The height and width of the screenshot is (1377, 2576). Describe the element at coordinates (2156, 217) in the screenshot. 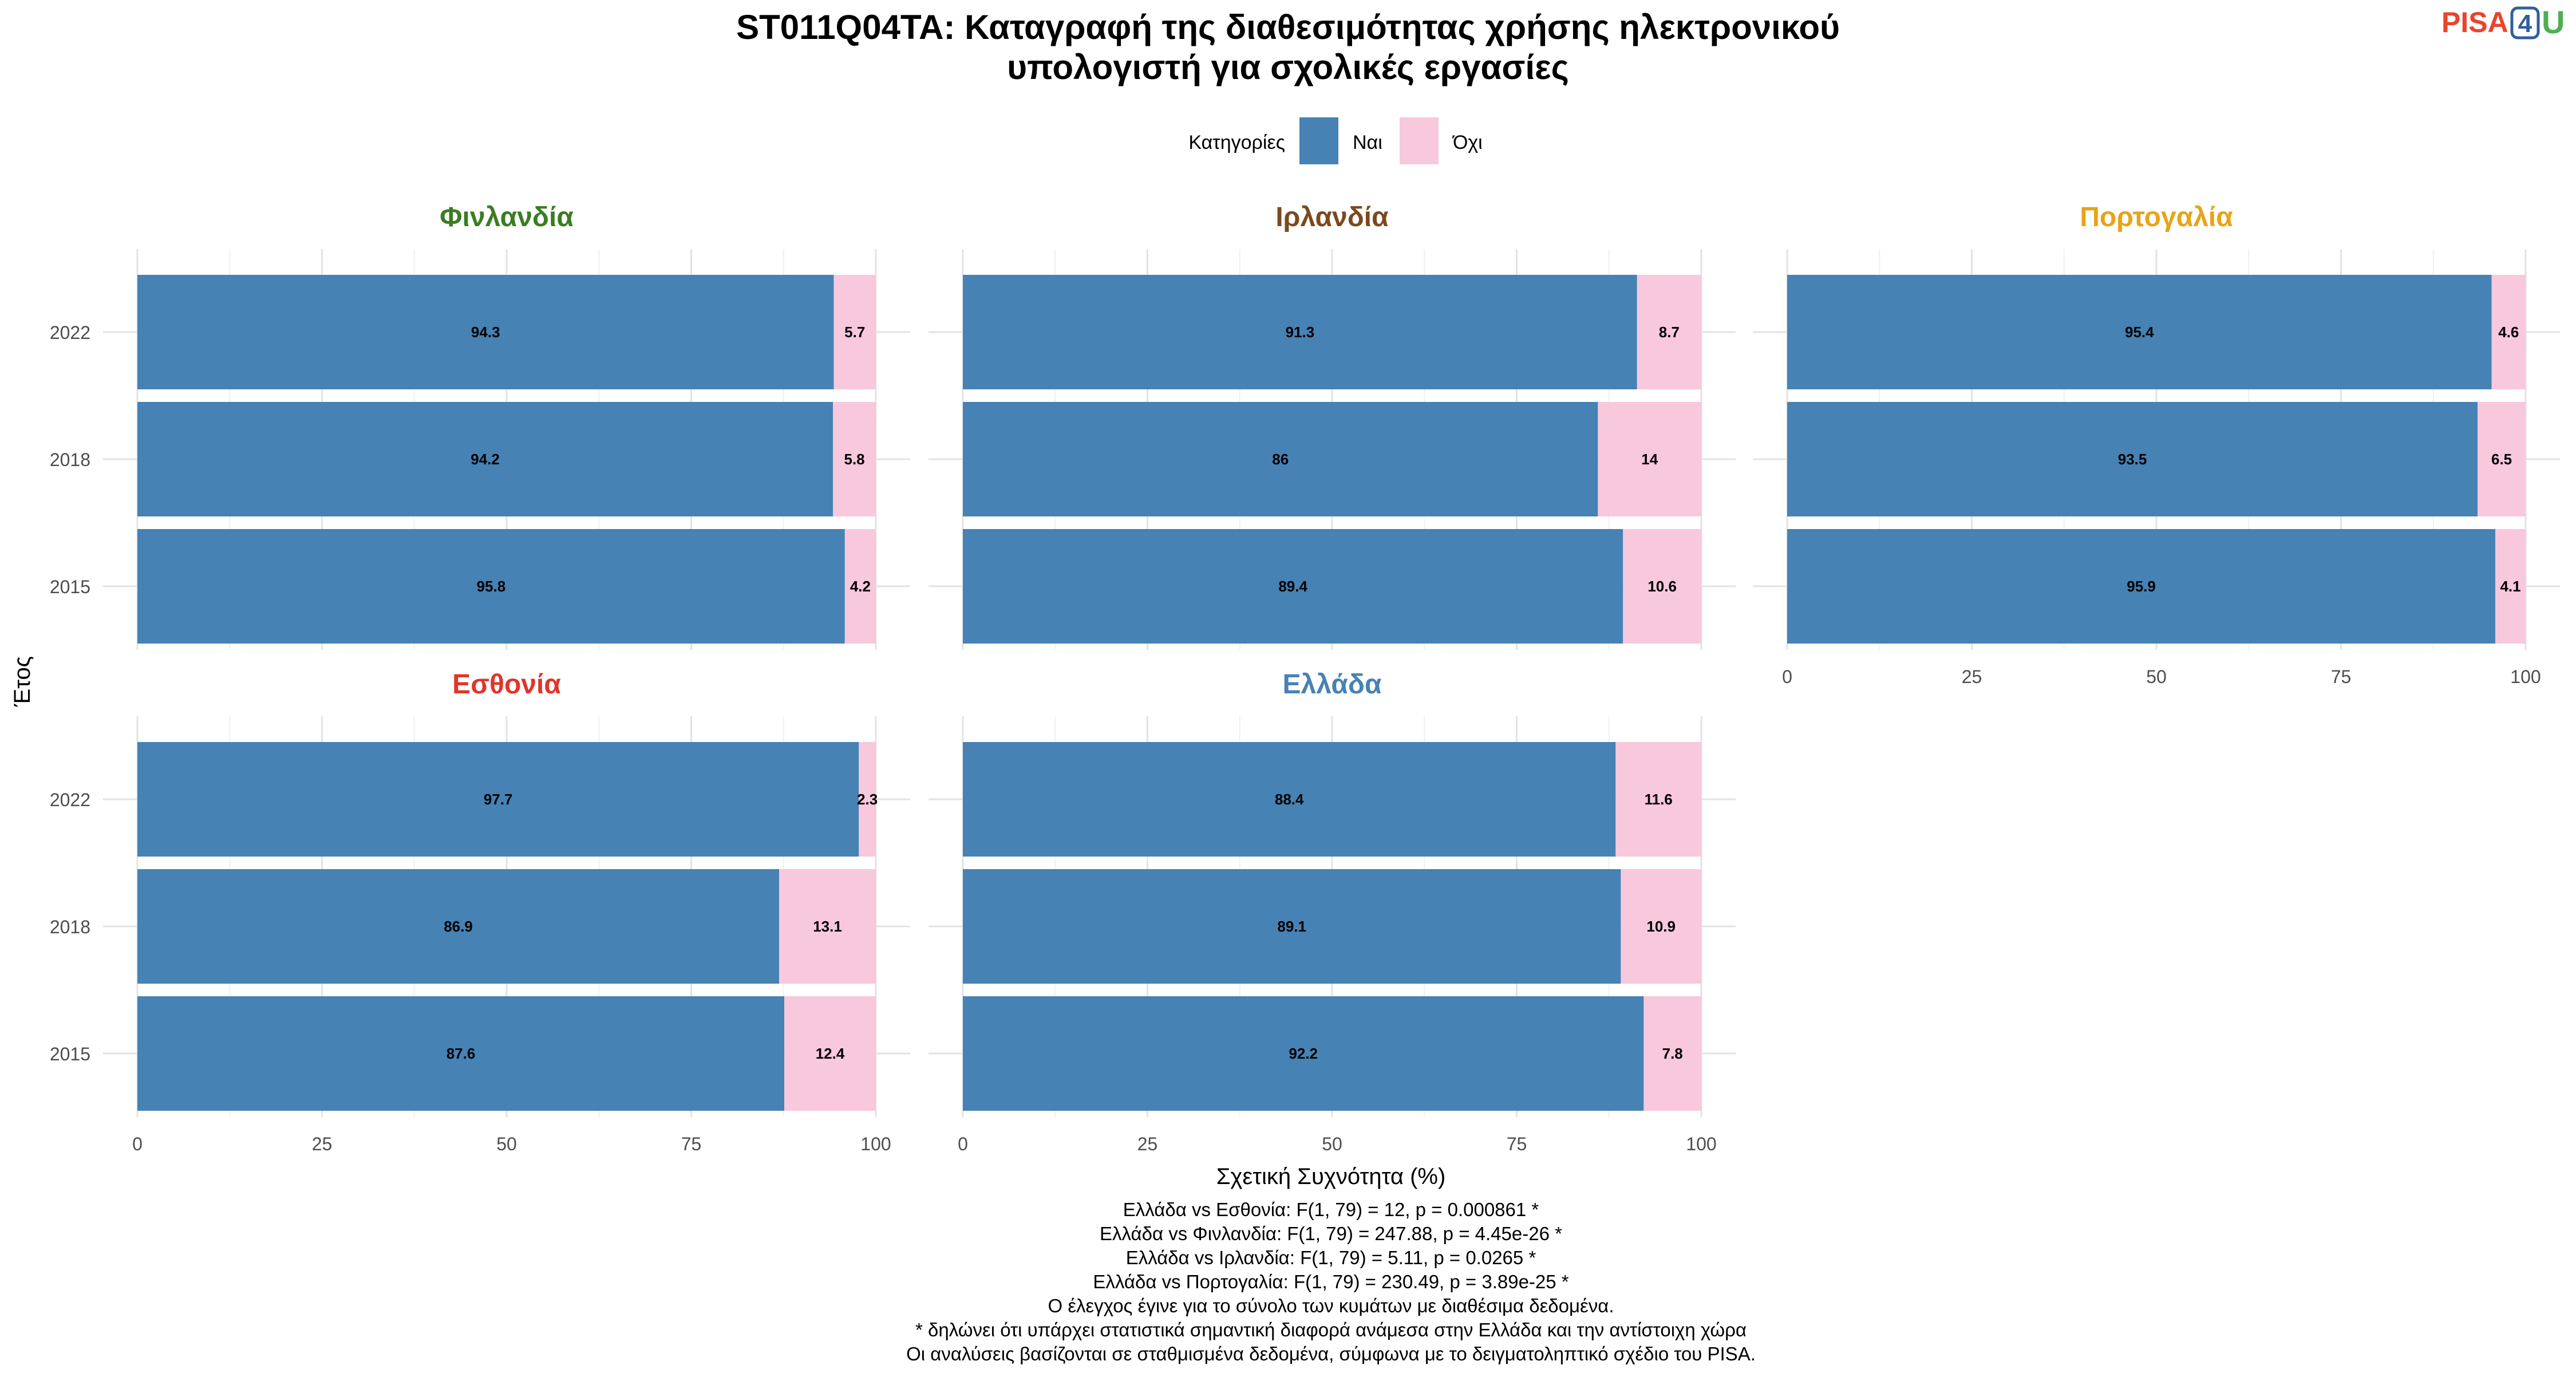

I see `panel-title: Πορτογαλία` at that location.